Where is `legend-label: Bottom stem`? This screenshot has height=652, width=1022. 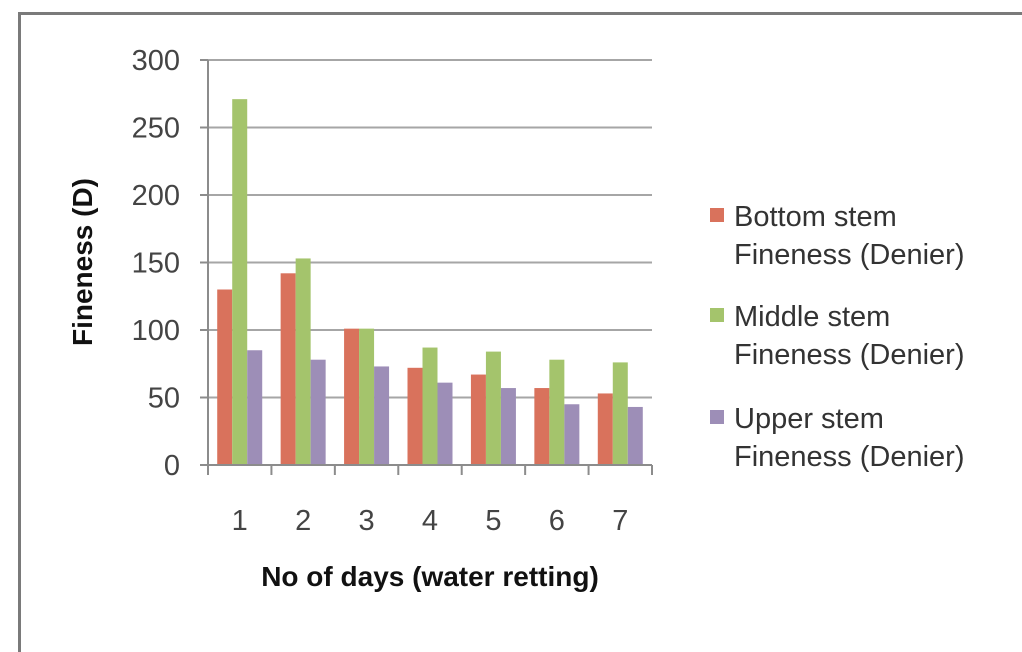
legend-label: Bottom stem is located at coordinates (815, 217).